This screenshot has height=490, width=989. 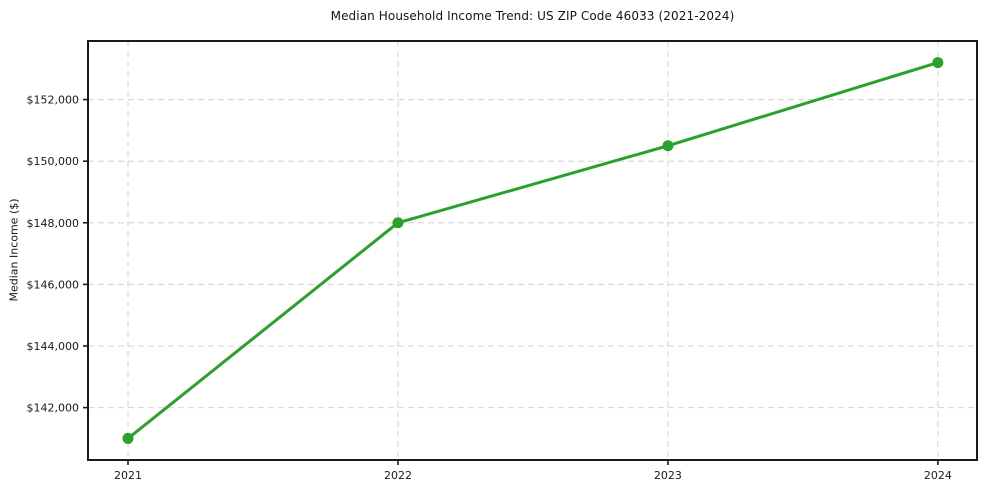 I want to click on x-tick-label: 2024, so click(x=938, y=475).